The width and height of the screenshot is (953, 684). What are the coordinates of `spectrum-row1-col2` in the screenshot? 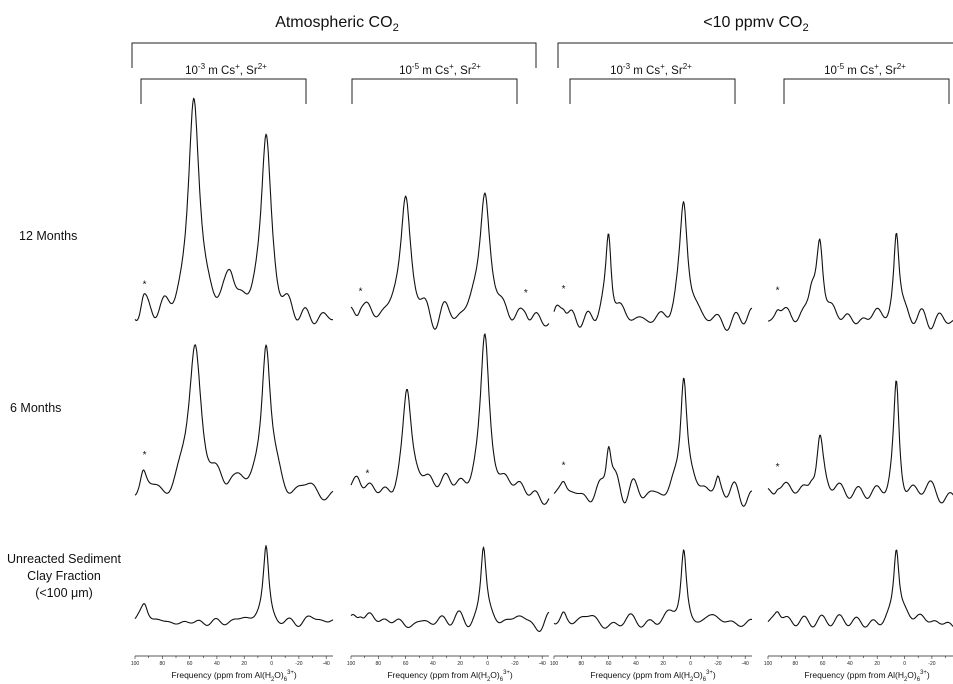 It's located at (450, 261).